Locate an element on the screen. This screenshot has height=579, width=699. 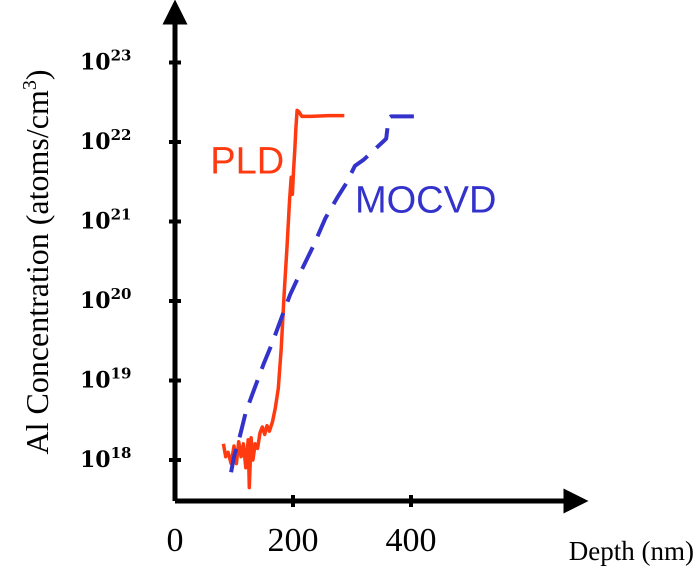
y-tick-label: 1019 is located at coordinates (106, 379).